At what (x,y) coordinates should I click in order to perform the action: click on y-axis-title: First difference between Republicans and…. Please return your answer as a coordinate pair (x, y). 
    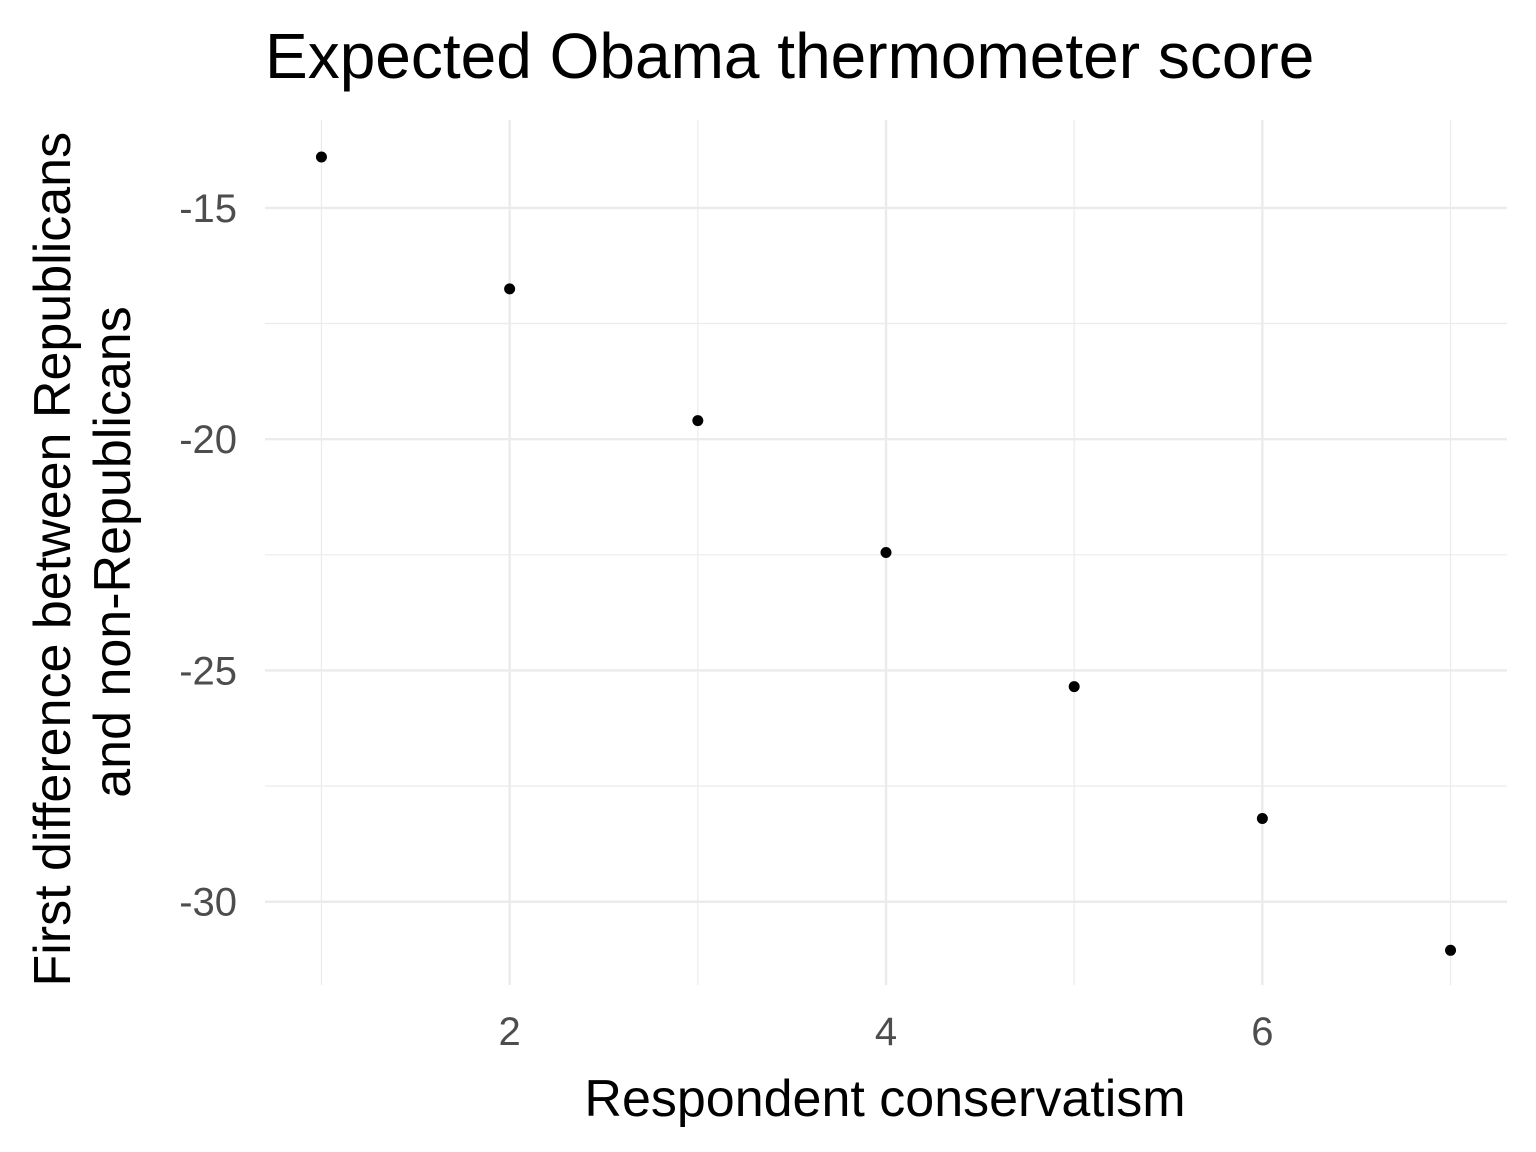
    Looking at the image, I should click on (83, 551).